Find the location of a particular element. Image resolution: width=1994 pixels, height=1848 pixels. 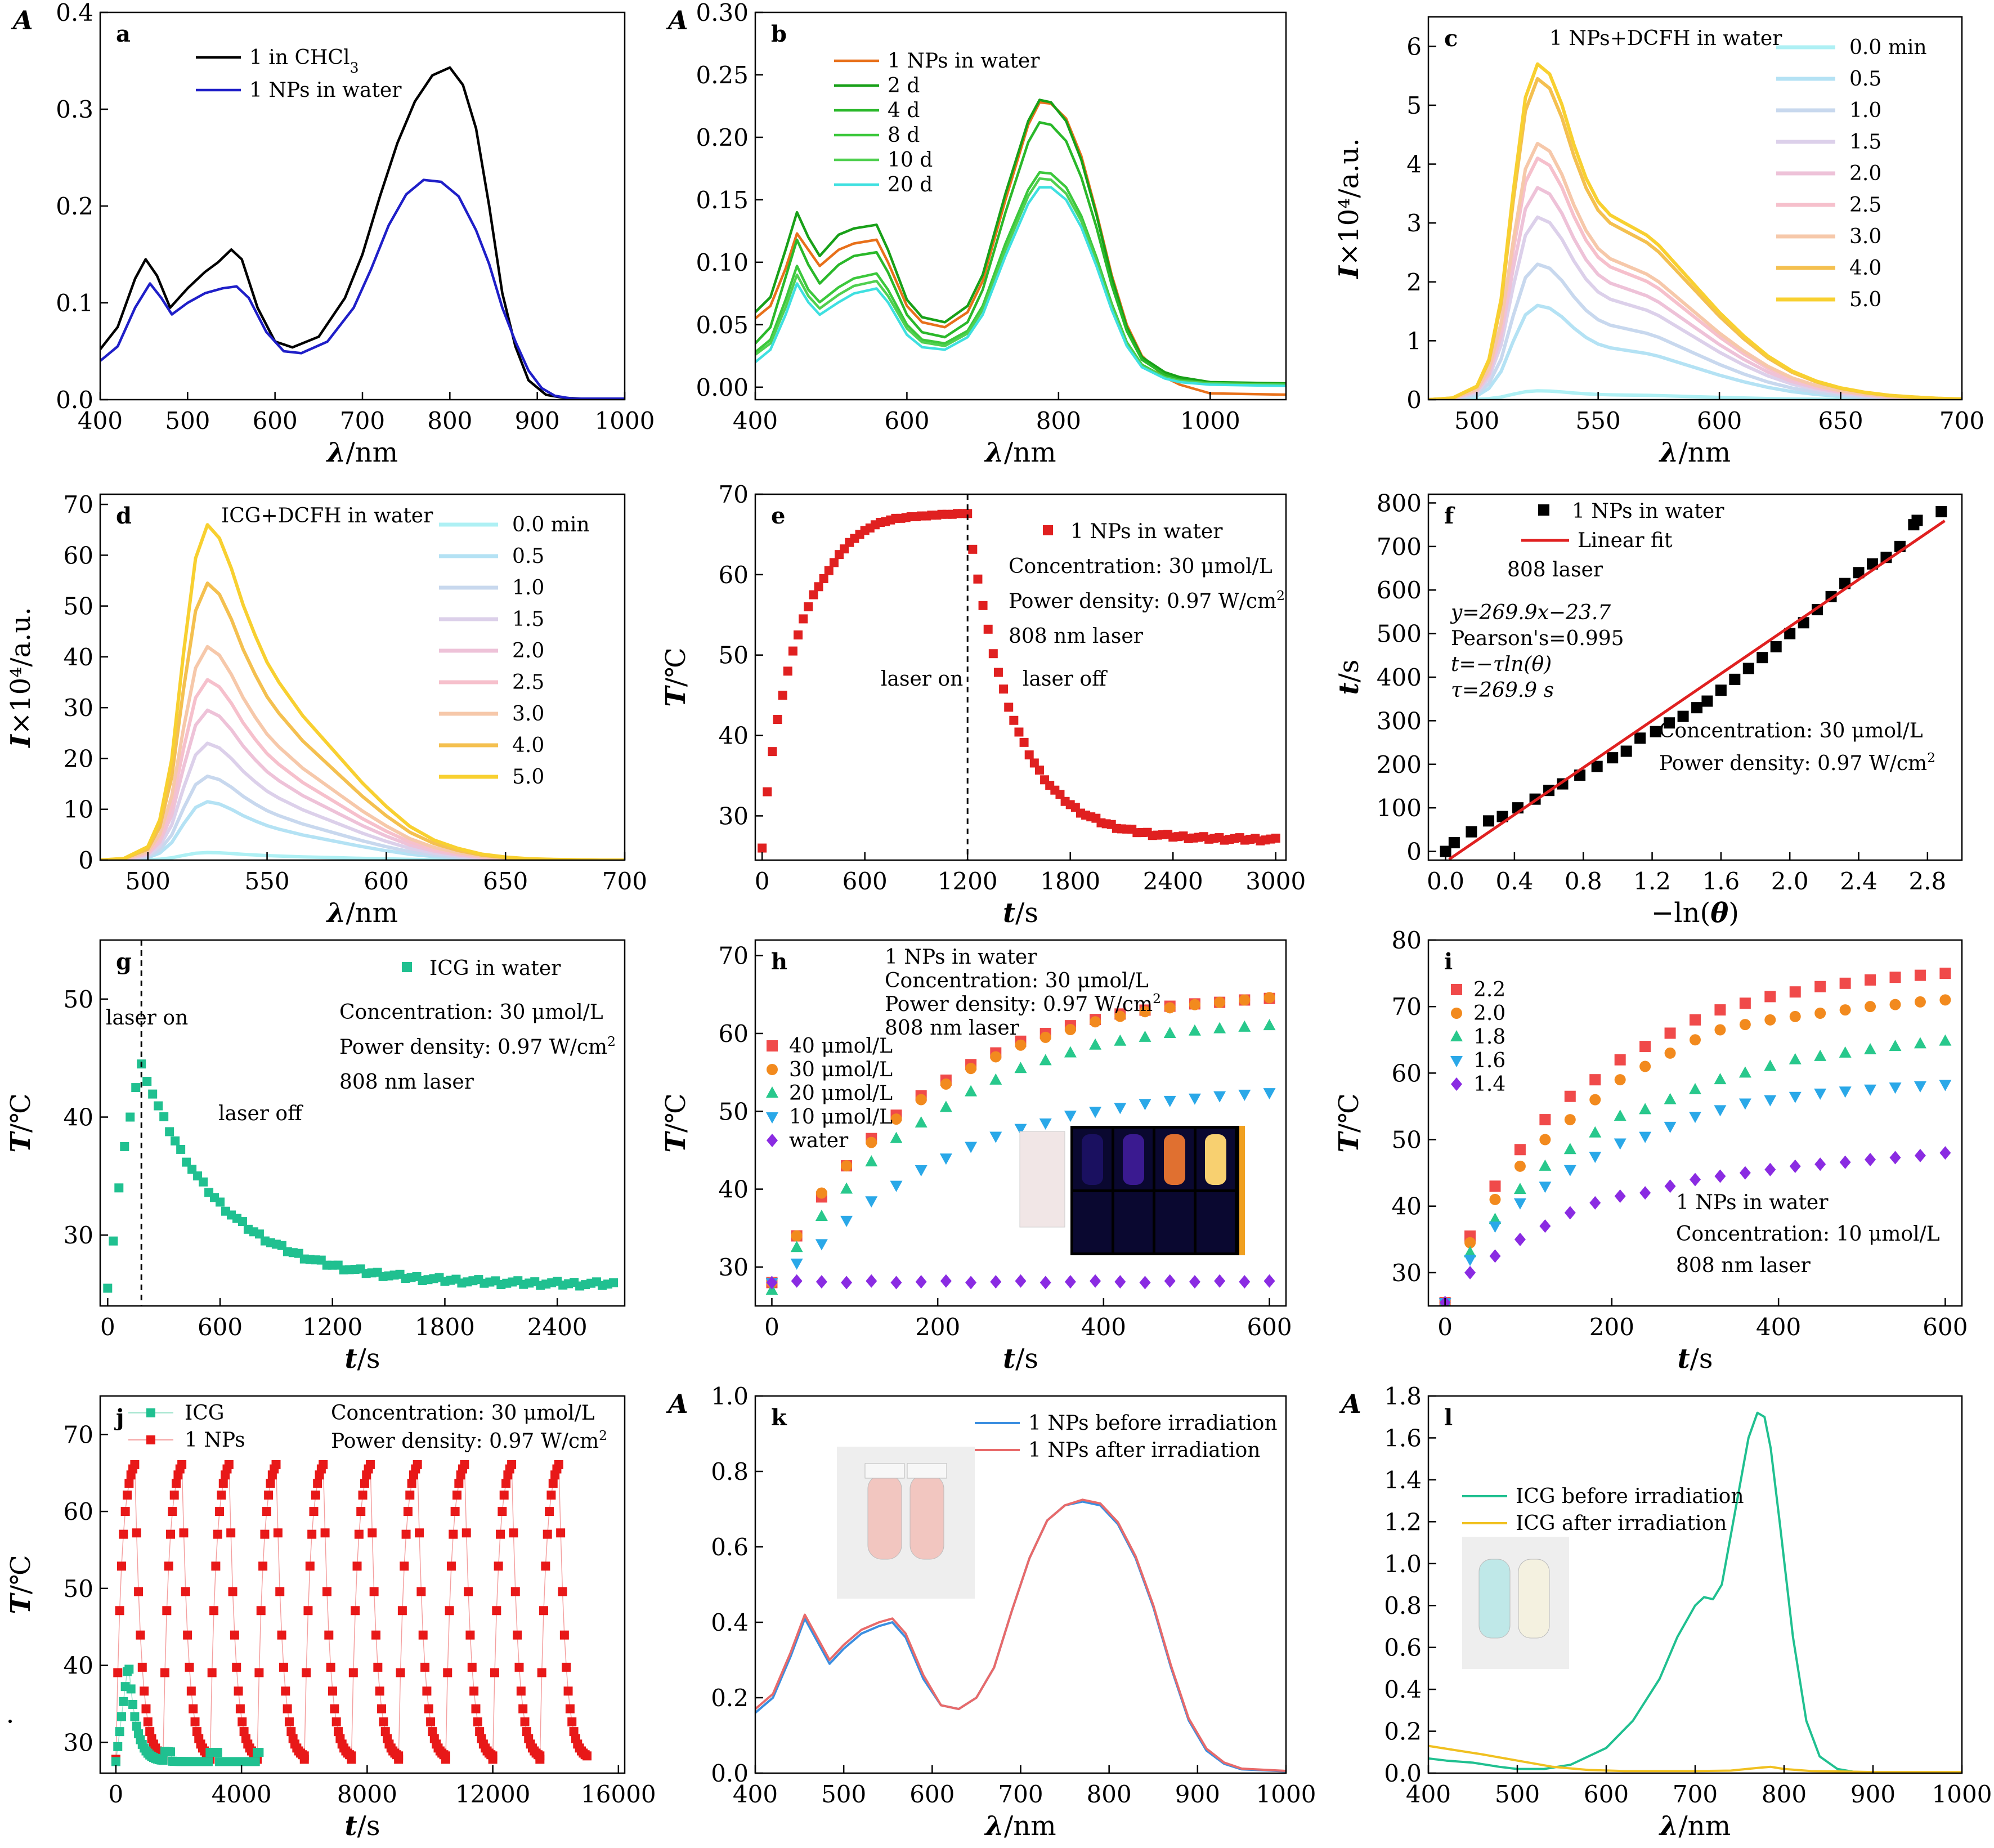

annotation: Pearson's=0.995 is located at coordinates (1537, 638).